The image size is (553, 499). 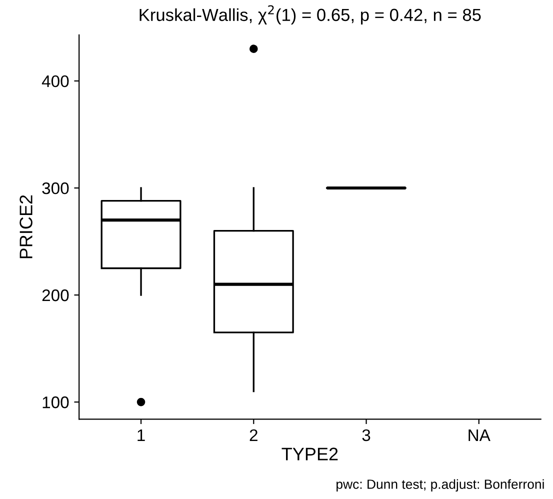 I want to click on chart-title: Kruskal-Wallis, χ$^{2}$(1) = 0.65, p = 0.42, n = 85, so click(x=310, y=15).